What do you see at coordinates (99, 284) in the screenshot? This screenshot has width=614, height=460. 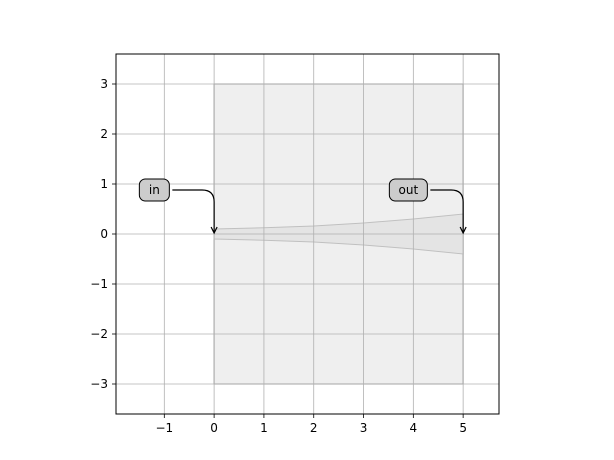 I see `y-tick-label: −1` at bounding box center [99, 284].